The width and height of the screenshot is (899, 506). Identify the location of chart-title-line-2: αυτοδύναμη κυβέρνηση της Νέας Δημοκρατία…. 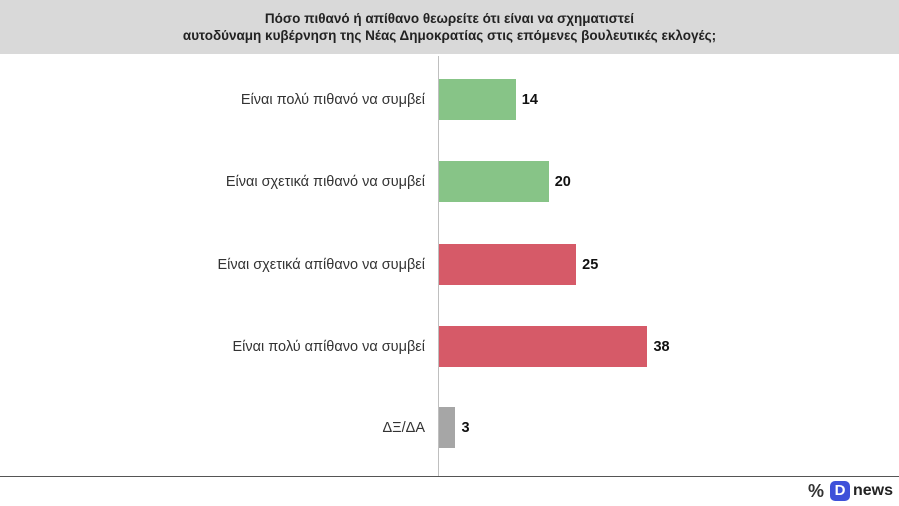
(449, 35).